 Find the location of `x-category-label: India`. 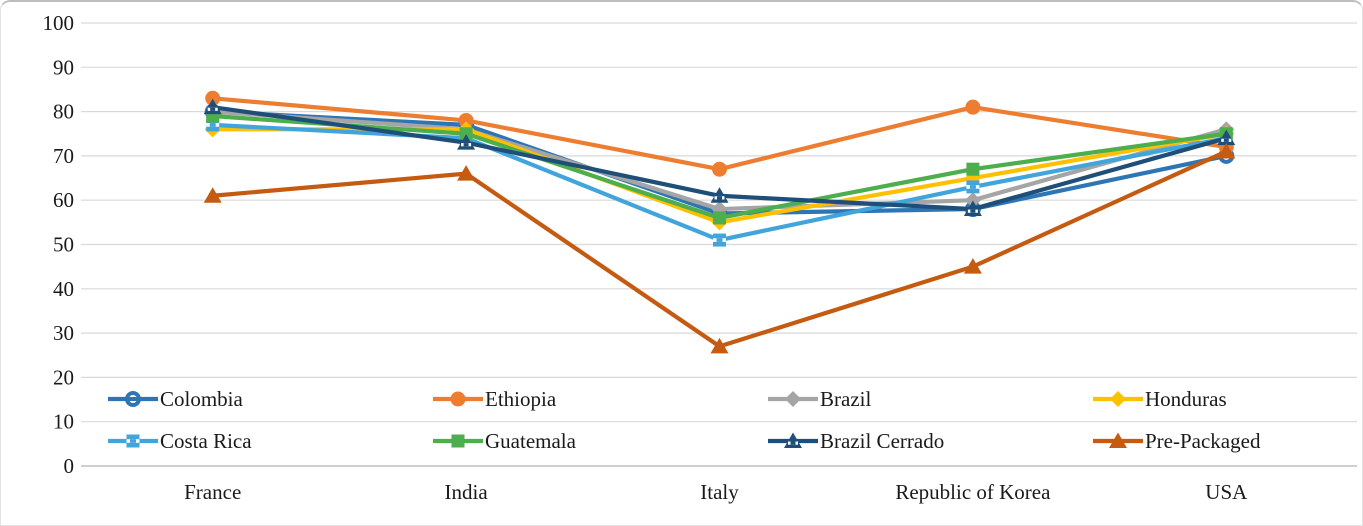

x-category-label: India is located at coordinates (467, 492).